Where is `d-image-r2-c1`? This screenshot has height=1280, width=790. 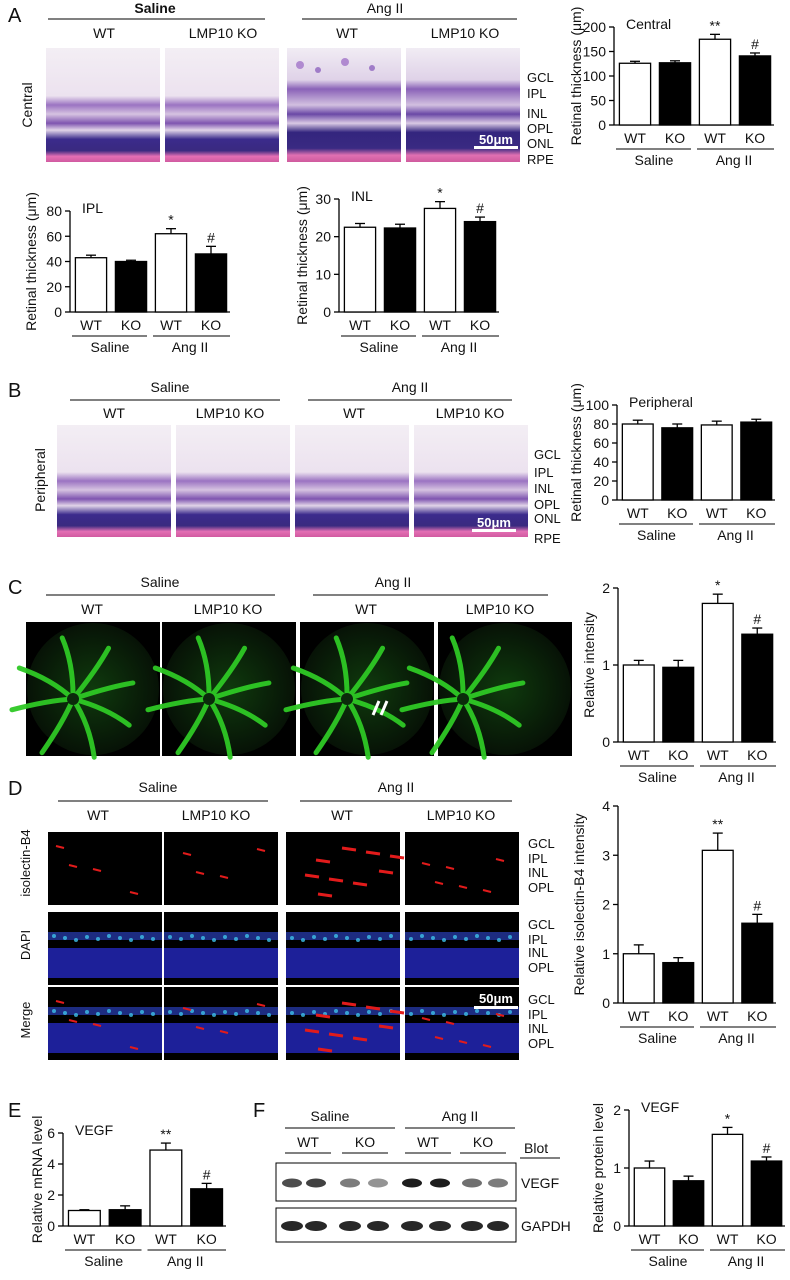 d-image-r2-c1 is located at coordinates (105, 948).